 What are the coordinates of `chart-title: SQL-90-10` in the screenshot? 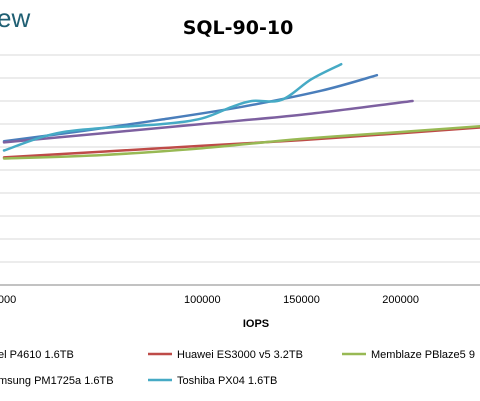 It's located at (238, 28).